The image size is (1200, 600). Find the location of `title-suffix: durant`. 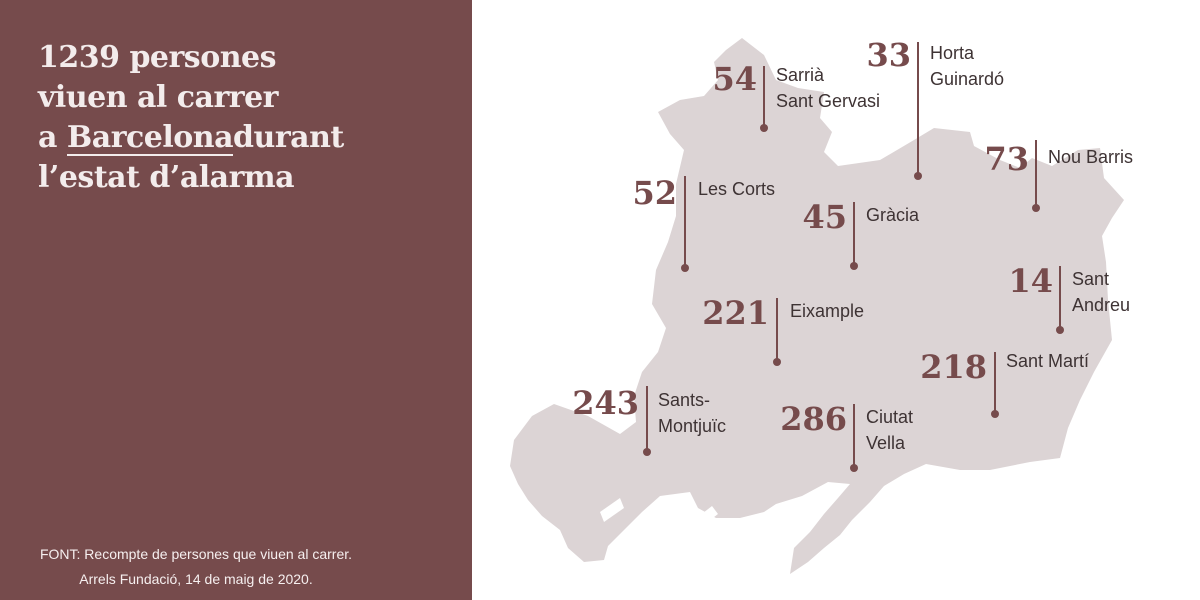

title-suffix: durant is located at coordinates (288, 137).